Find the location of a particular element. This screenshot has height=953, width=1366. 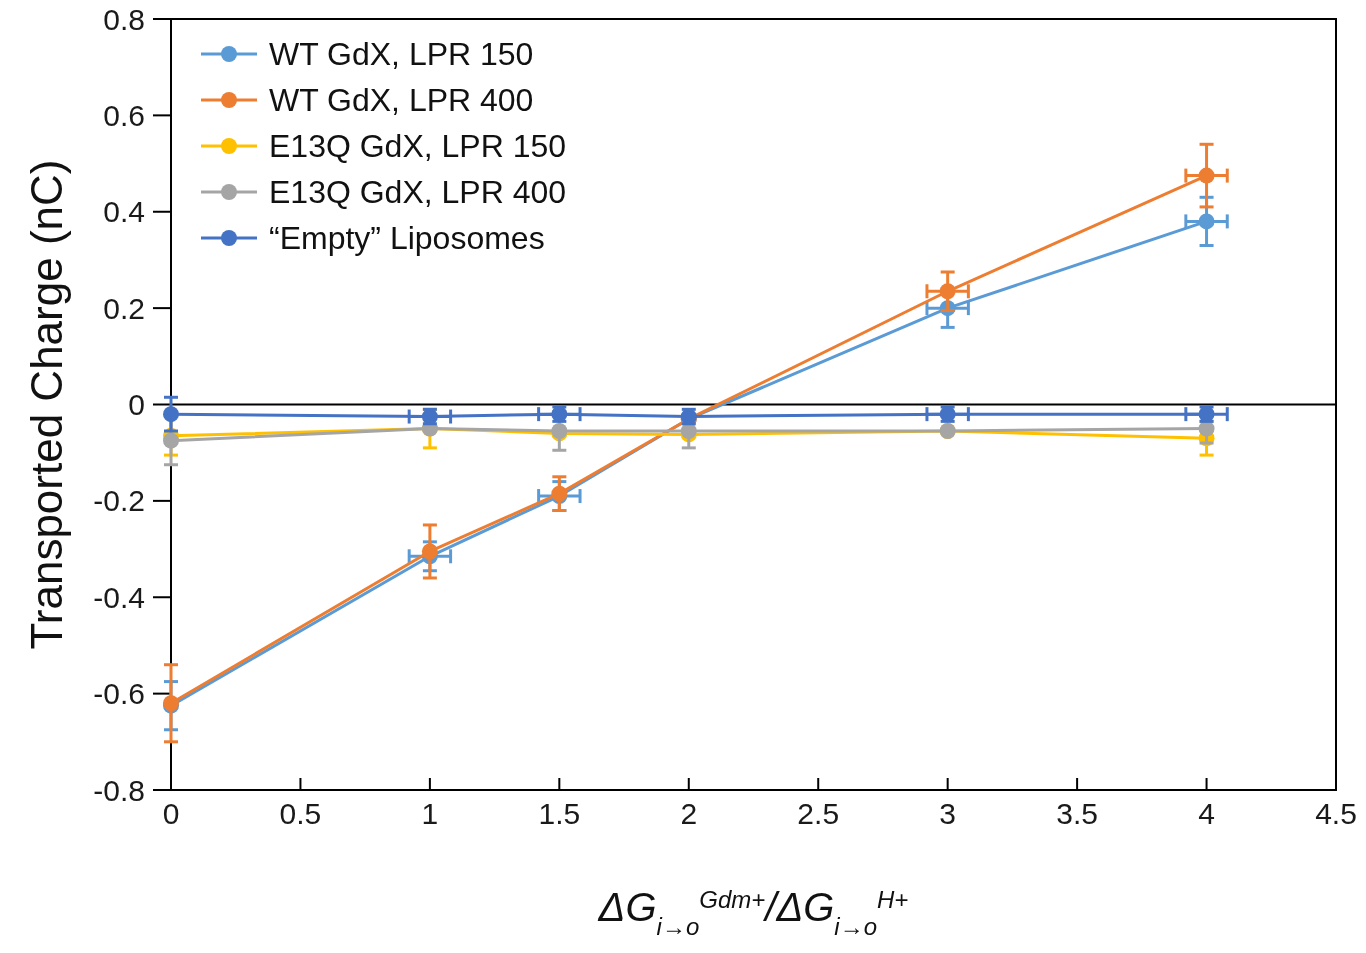

y-tick-label: -0.4 is located at coordinates (119, 597).